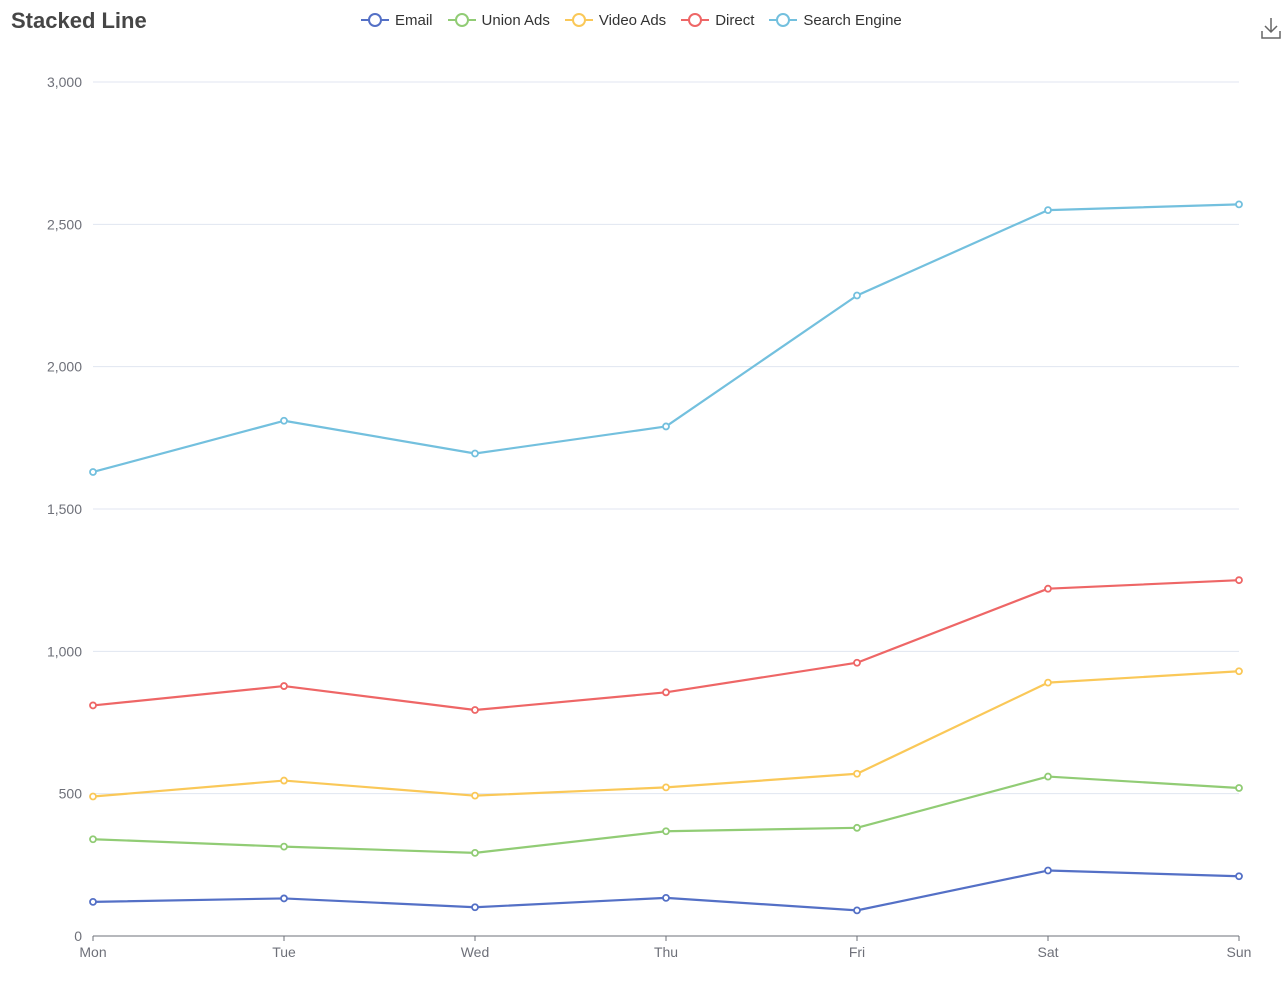 The image size is (1285, 983). What do you see at coordinates (666, 952) in the screenshot?
I see `x-tick-label: Thu` at bounding box center [666, 952].